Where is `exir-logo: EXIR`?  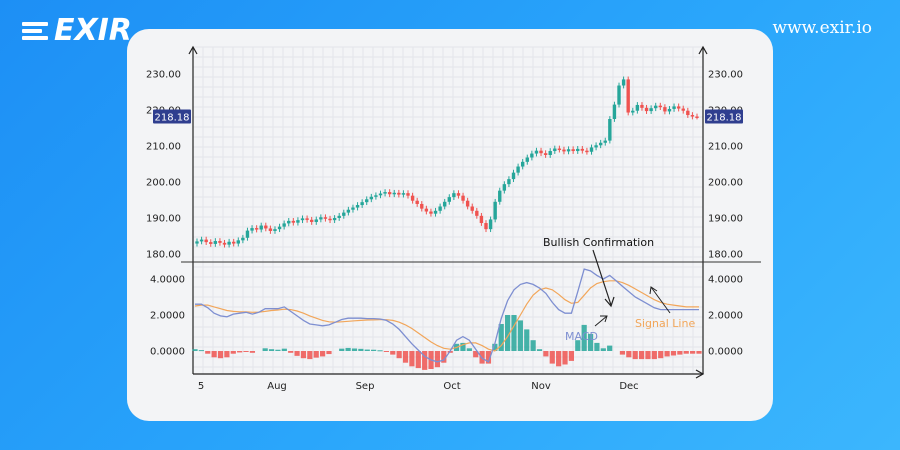
exir-logo: EXIR is located at coordinates (77, 31).